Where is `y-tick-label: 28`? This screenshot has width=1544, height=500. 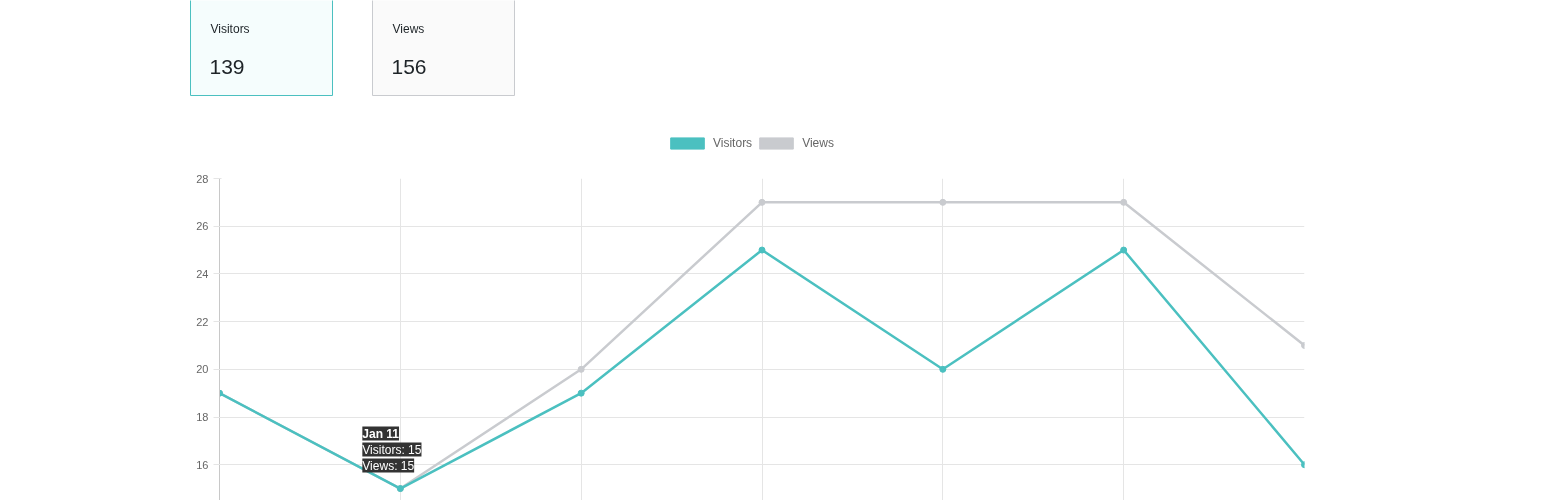 y-tick-label: 28 is located at coordinates (202, 178).